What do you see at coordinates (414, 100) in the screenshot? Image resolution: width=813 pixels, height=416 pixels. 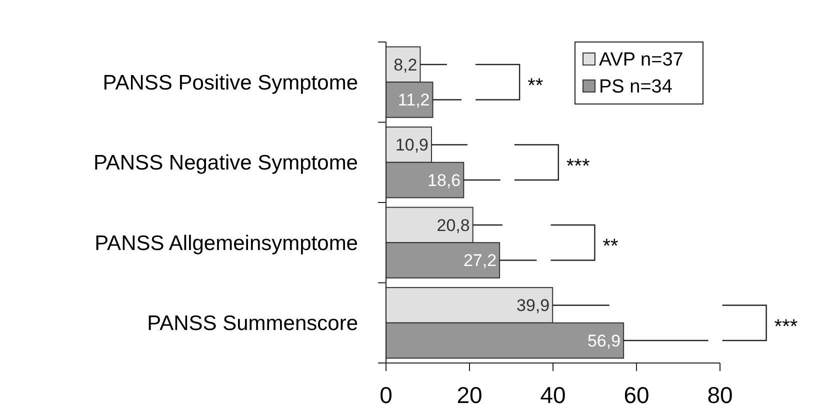 I see `data-label: 11,2` at bounding box center [414, 100].